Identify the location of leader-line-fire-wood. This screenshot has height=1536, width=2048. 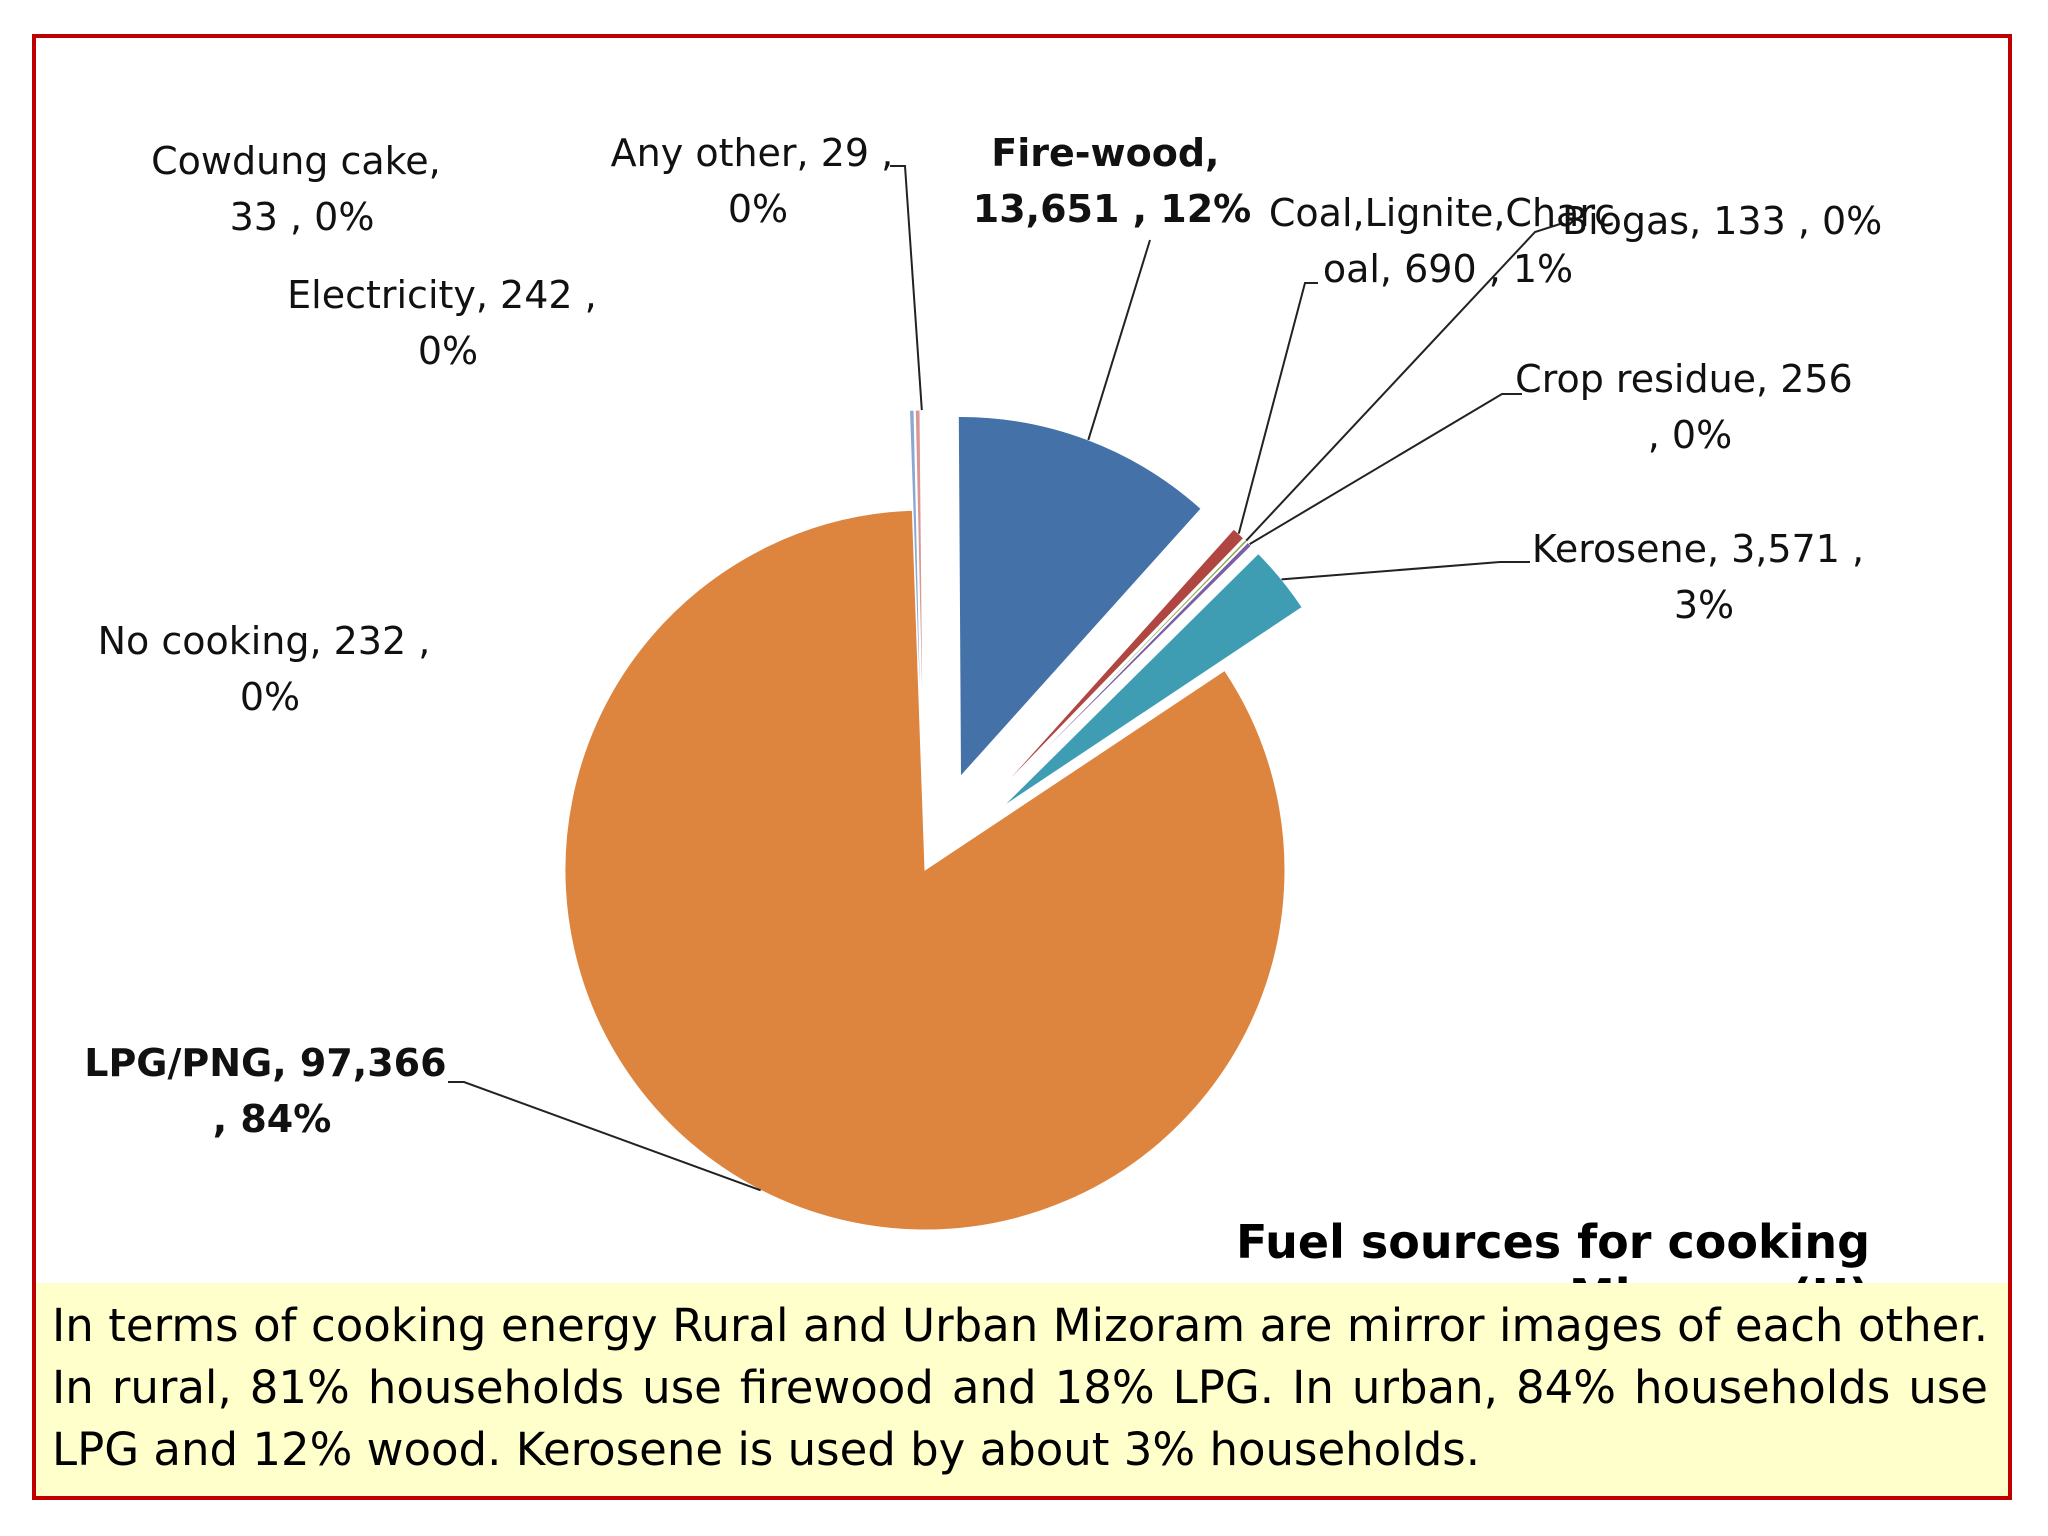
(1119, 340).